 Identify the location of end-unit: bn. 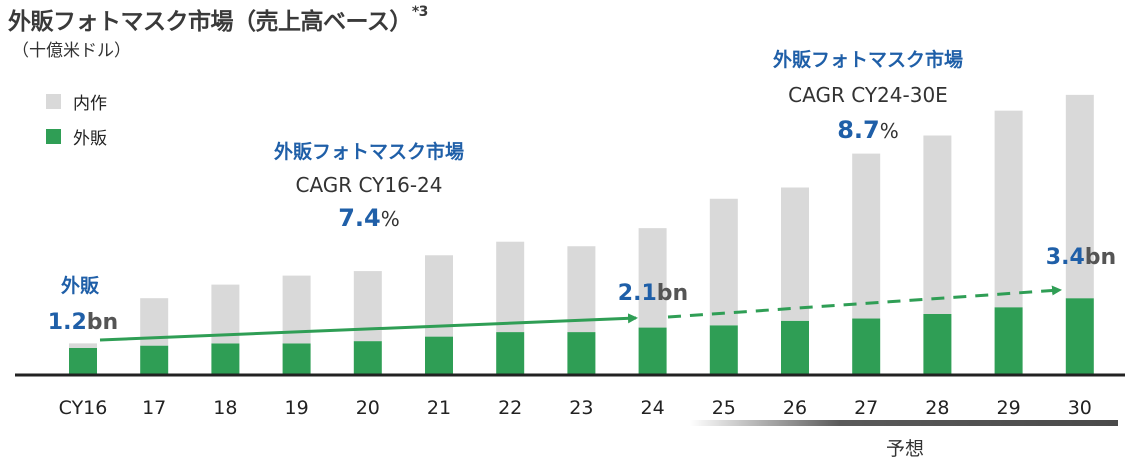
(1100, 257).